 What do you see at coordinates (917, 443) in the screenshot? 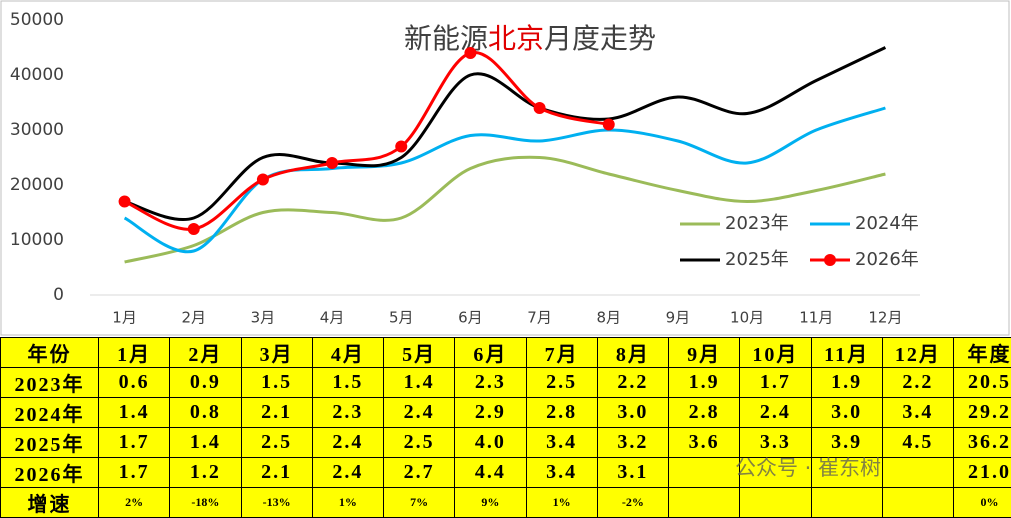
I see `table-cell: 4.5` at bounding box center [917, 443].